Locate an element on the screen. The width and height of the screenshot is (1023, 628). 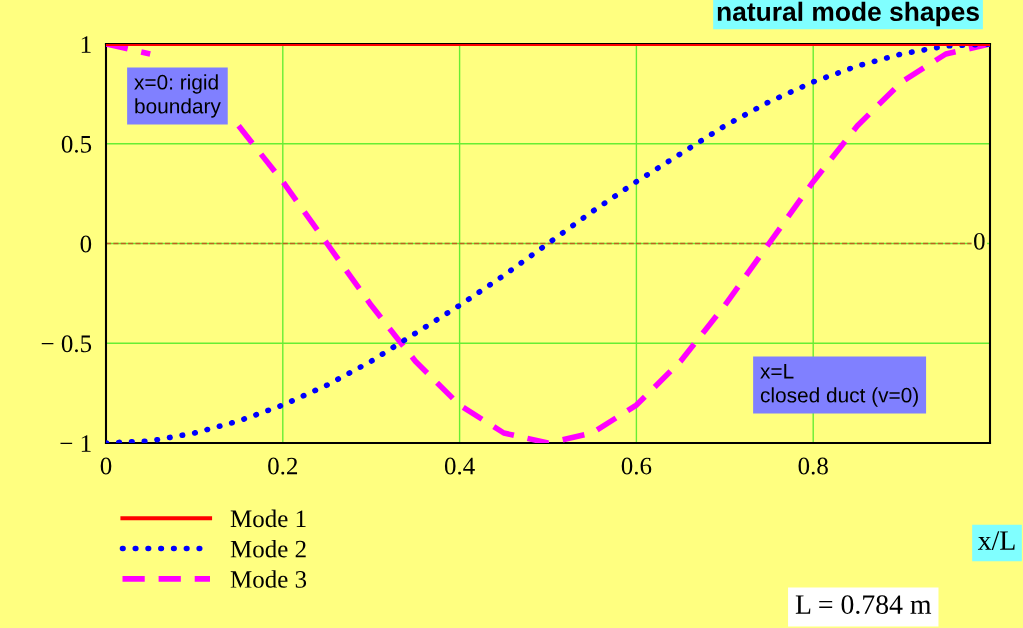
y-tick-label: 0.5 is located at coordinates (76, 144).